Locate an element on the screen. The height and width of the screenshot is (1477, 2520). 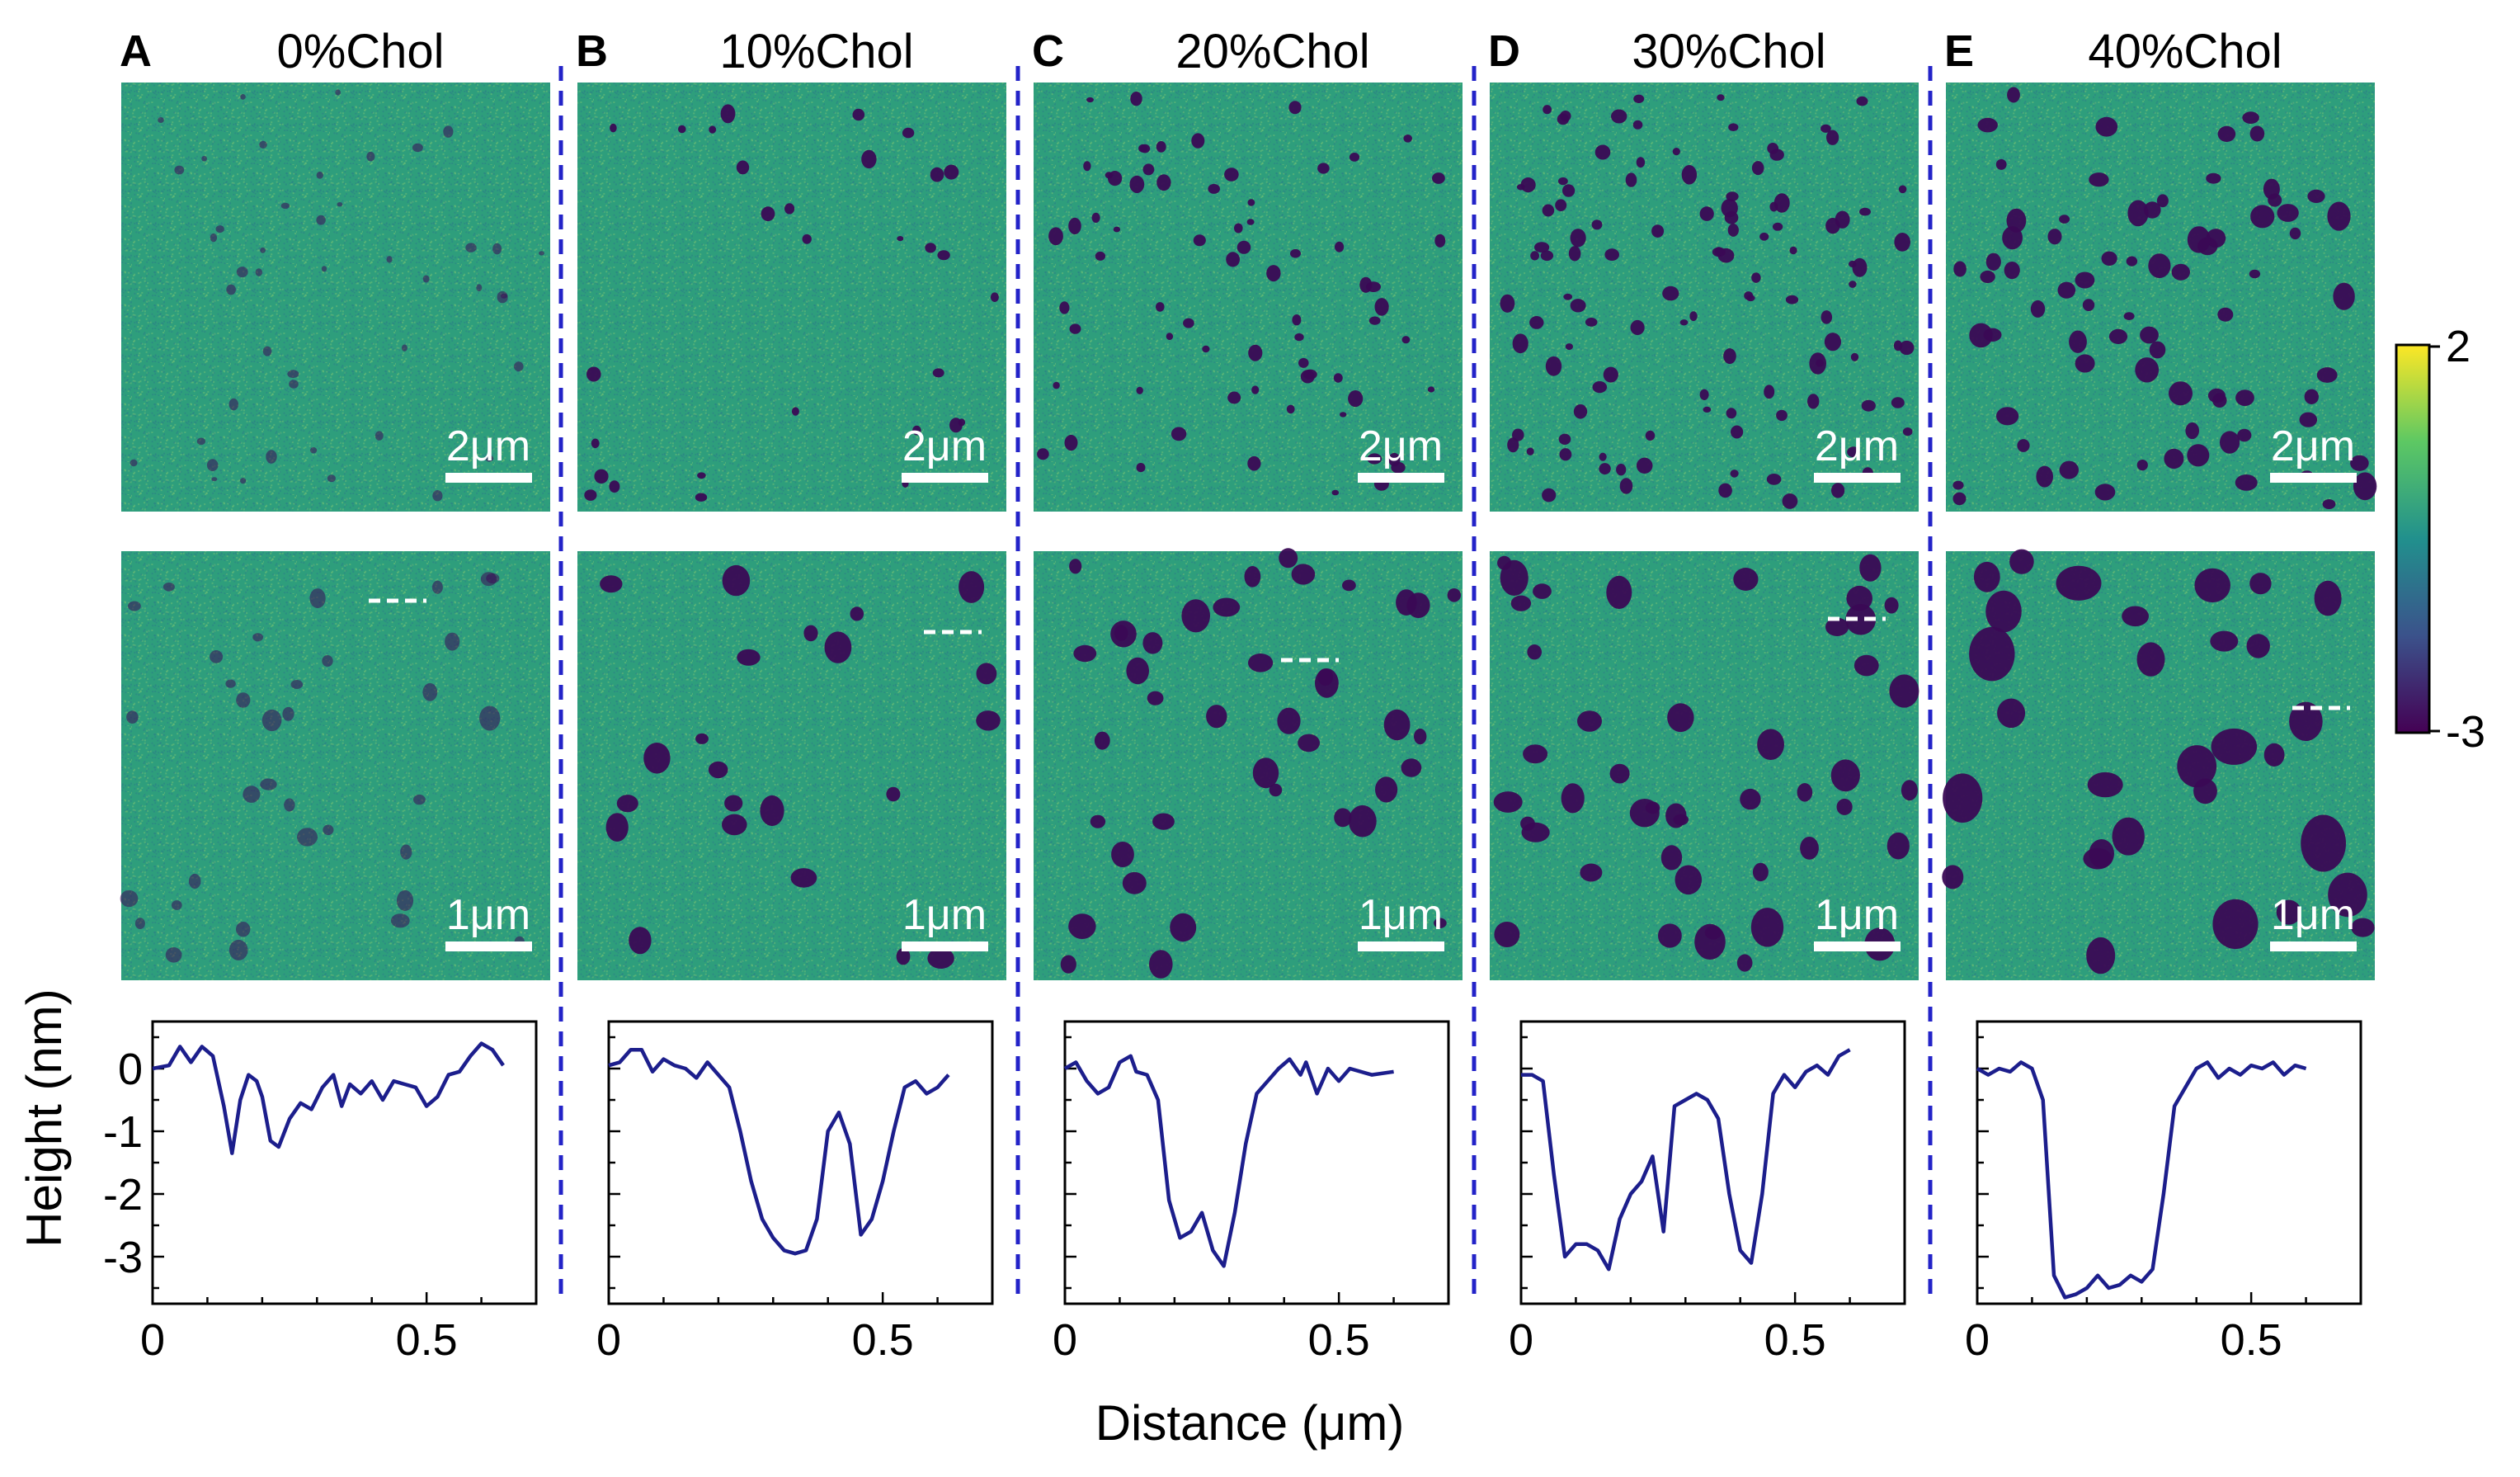
plot-frame is located at coordinates (1256, 1163).